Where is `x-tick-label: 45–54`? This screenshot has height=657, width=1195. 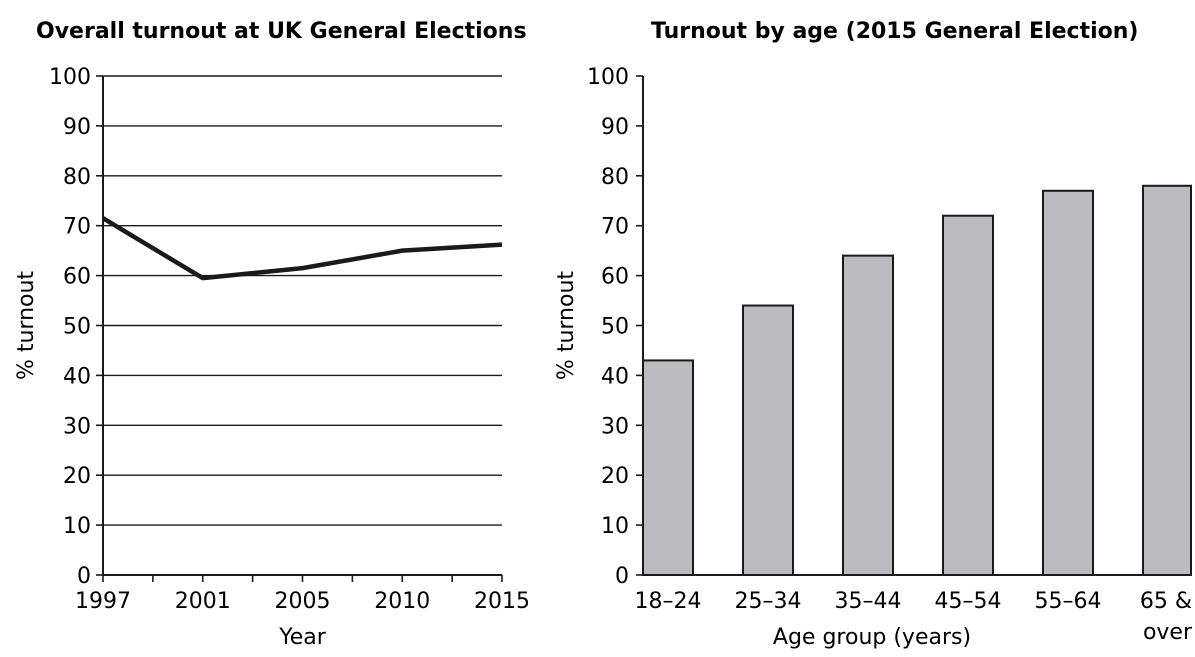 x-tick-label: 45–54 is located at coordinates (968, 601).